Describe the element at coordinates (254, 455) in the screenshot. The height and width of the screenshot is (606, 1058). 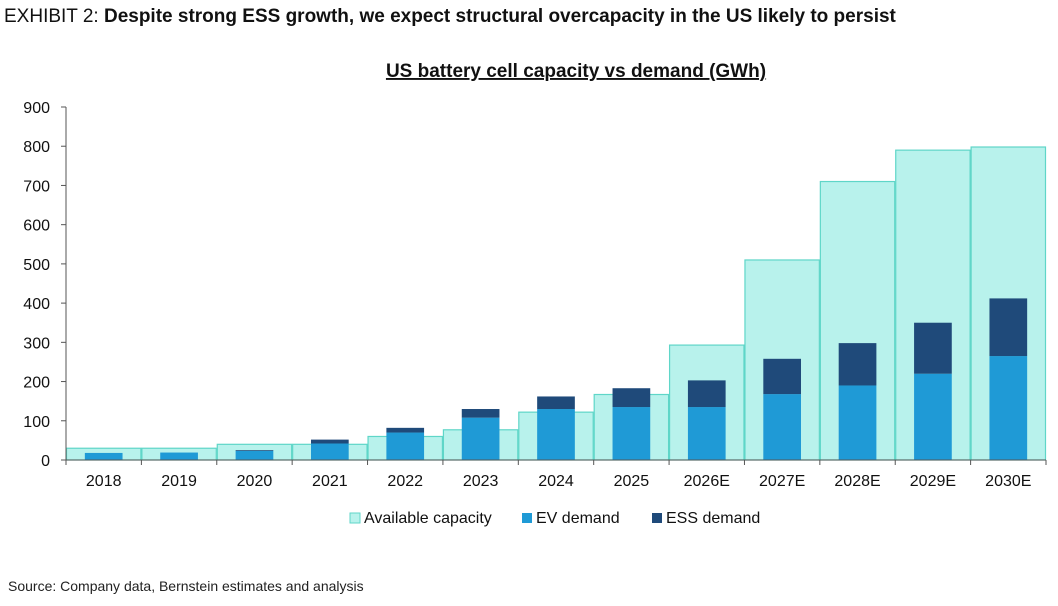
I see `ev-demand-bar-2020` at that location.